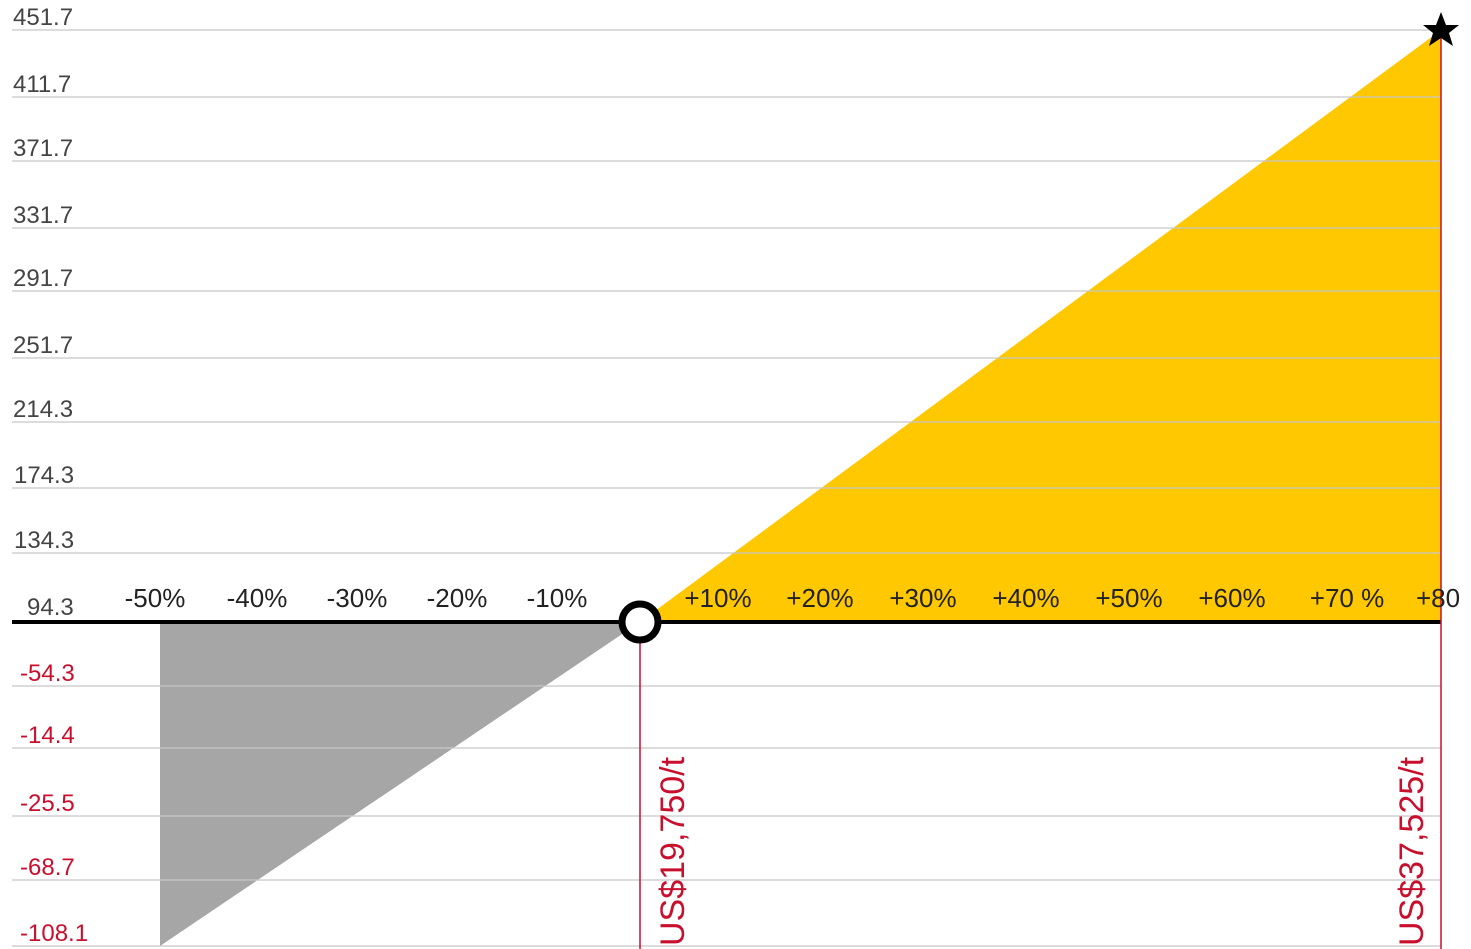  Describe the element at coordinates (47, 803) in the screenshot. I see `y-label: -25.5` at that location.